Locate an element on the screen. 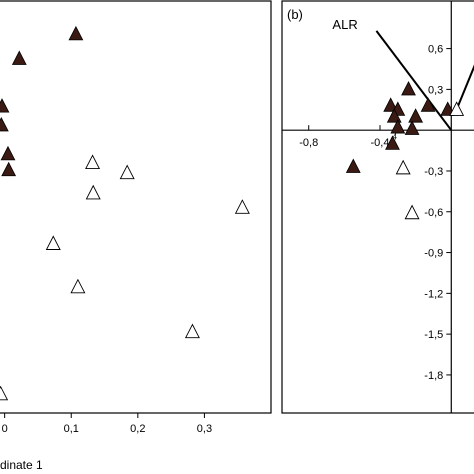 The width and height of the screenshot is (474, 474). point-annotation: 4 is located at coordinates (394, 137).